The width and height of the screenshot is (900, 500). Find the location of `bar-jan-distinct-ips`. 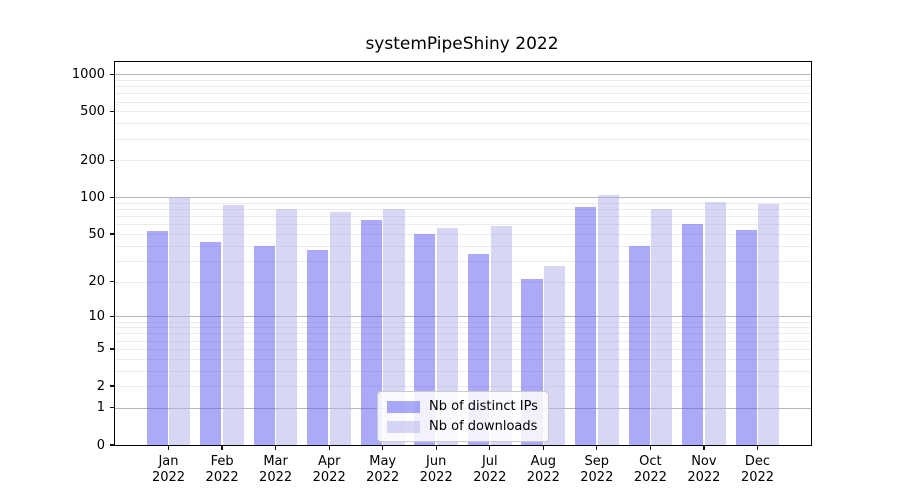

bar-jan-distinct-ips is located at coordinates (157, 338).